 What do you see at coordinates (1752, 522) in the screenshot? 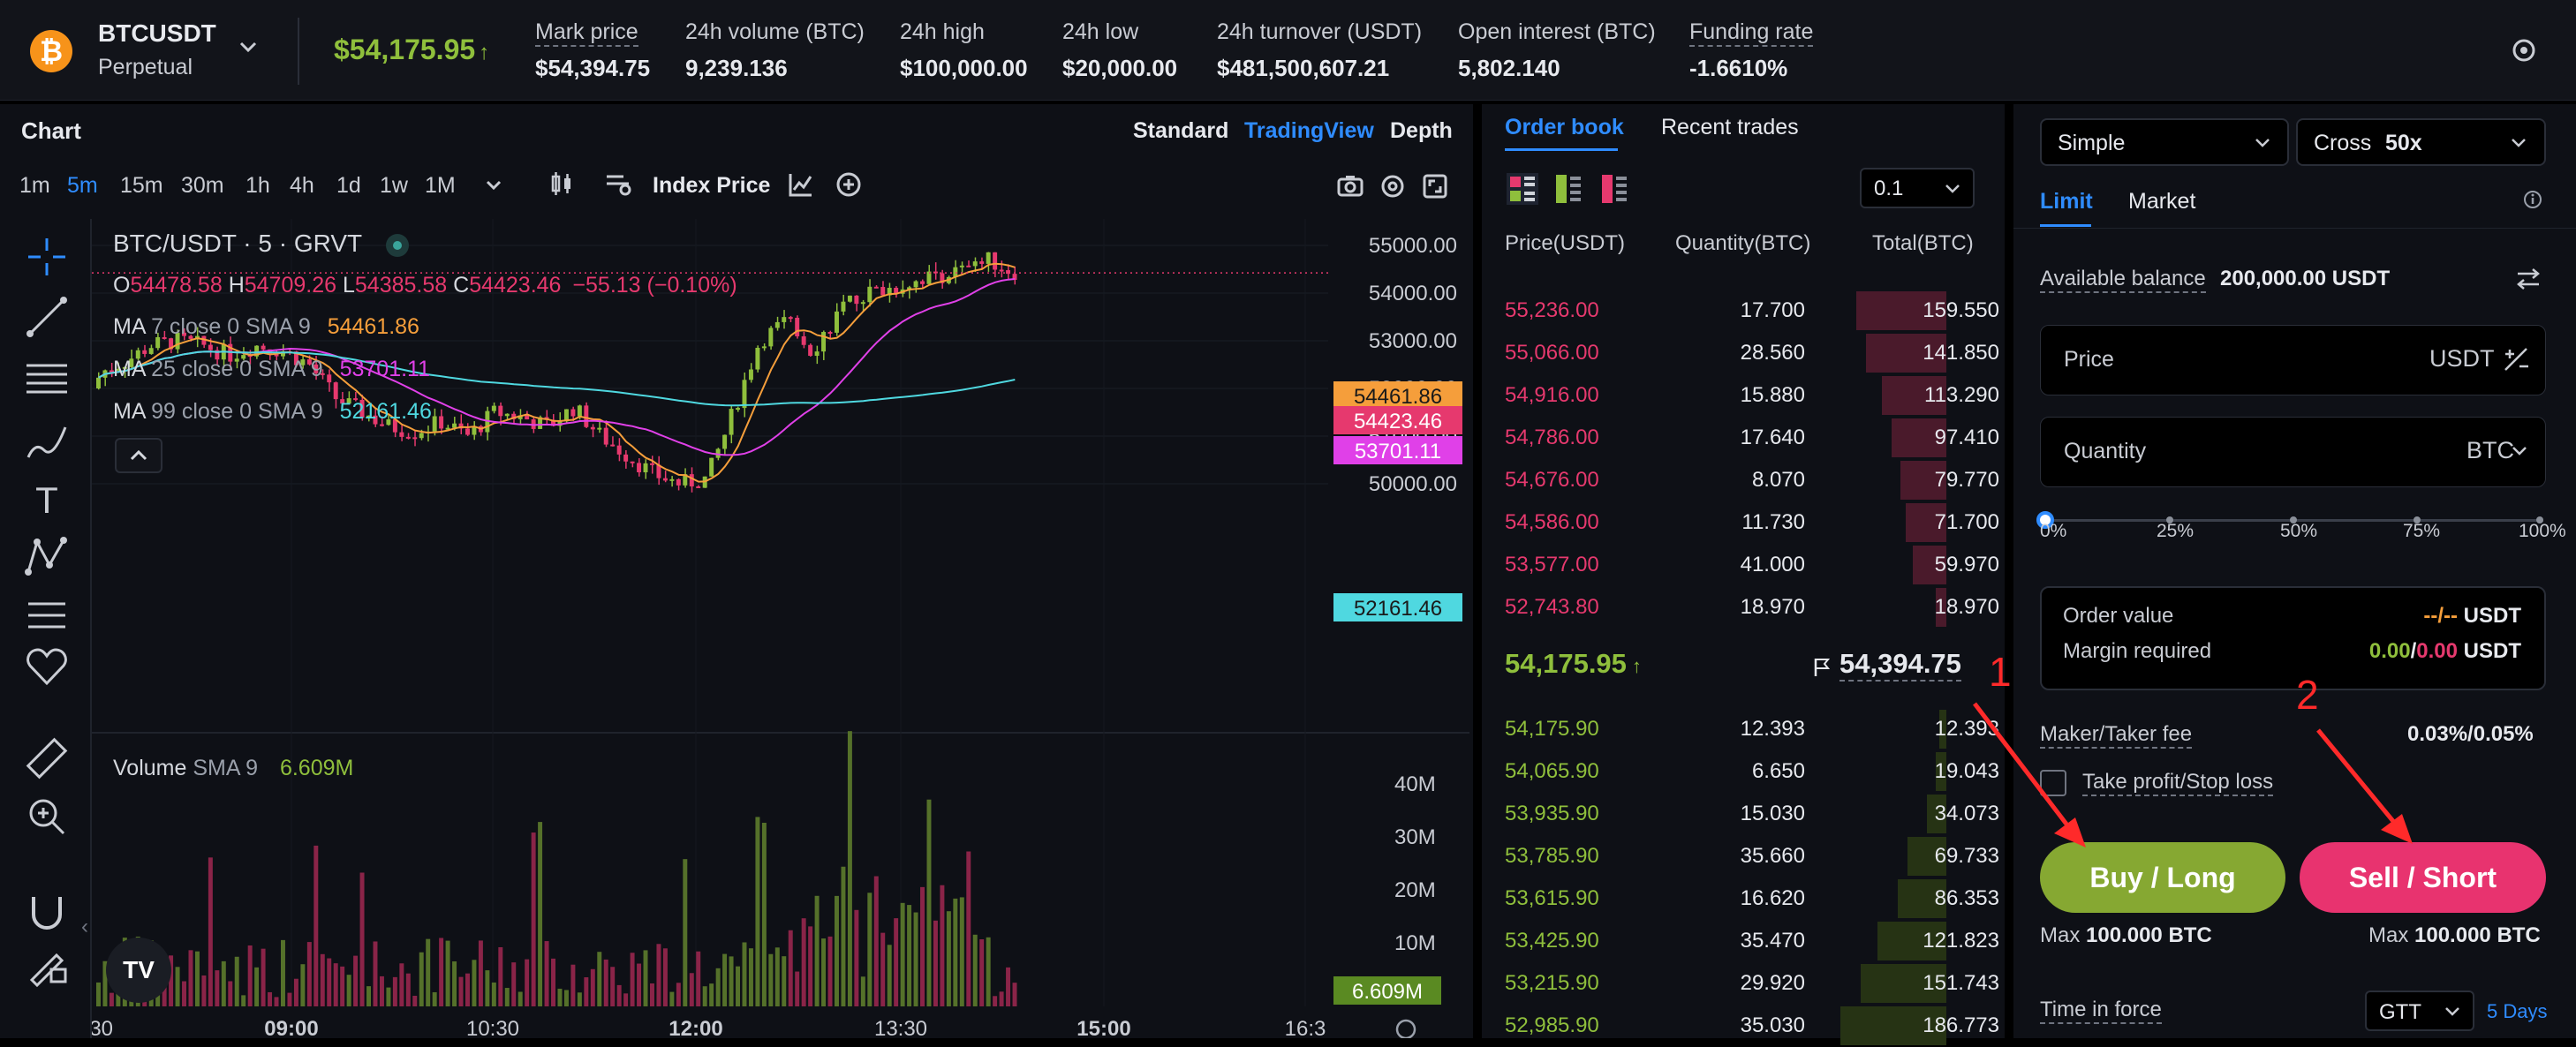
I see `ask-row: 54,586.00 11.730 71.700` at bounding box center [1752, 522].